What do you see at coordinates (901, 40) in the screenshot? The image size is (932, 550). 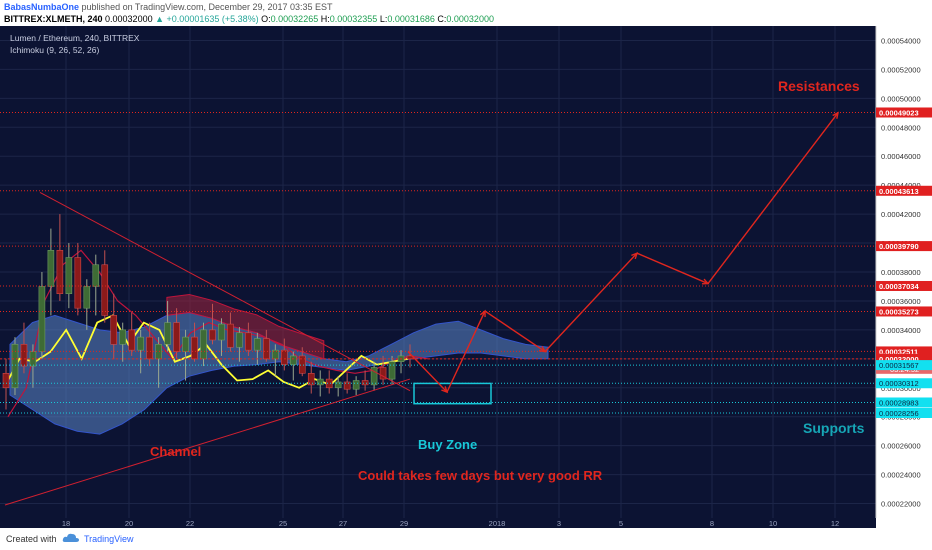 I see `price-tick-label: 0.00054000` at bounding box center [901, 40].